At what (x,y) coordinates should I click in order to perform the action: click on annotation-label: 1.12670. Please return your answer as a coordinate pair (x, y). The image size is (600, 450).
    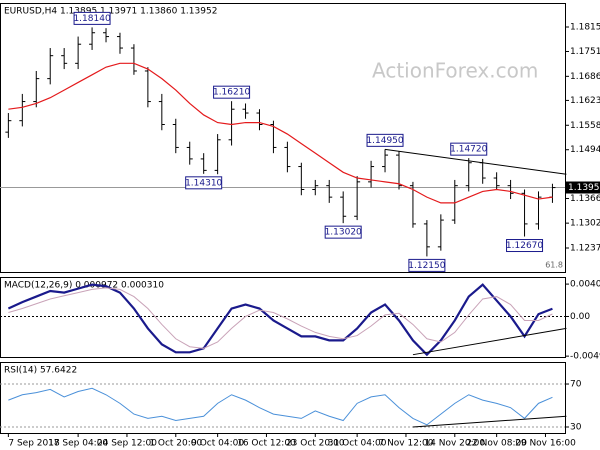
    Looking at the image, I should click on (524, 246).